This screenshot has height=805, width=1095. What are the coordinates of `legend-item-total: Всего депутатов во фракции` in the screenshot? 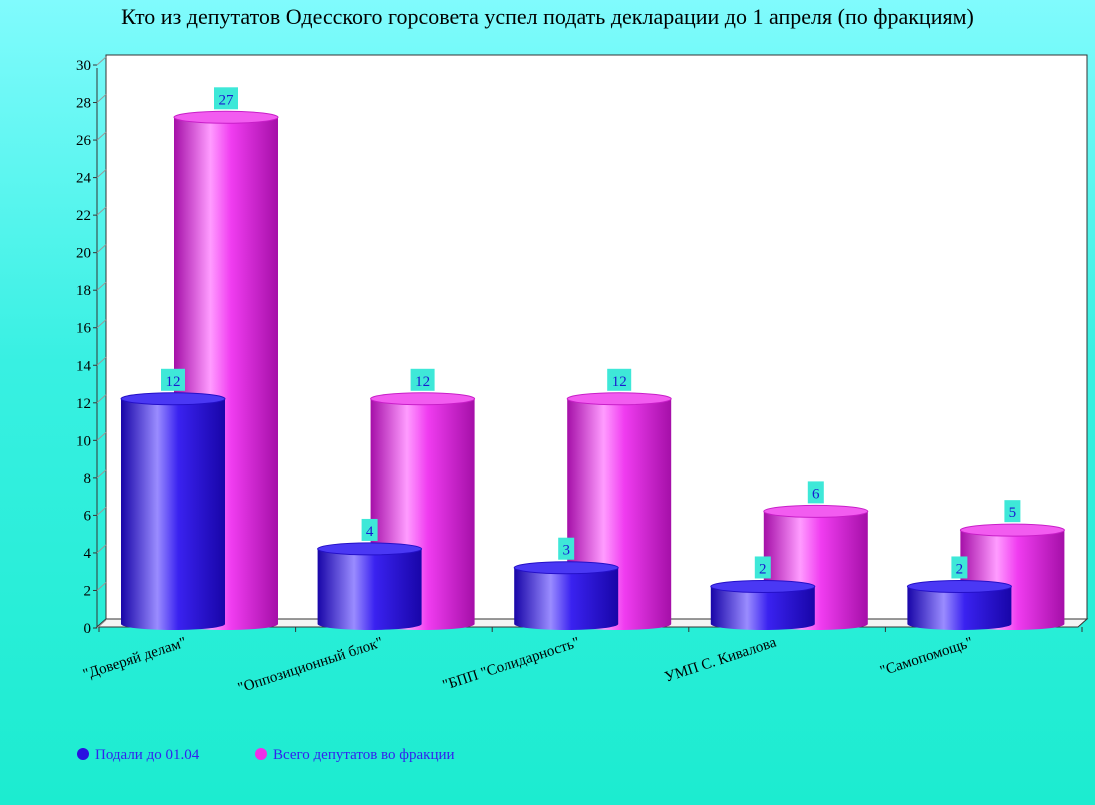 It's located at (355, 755).